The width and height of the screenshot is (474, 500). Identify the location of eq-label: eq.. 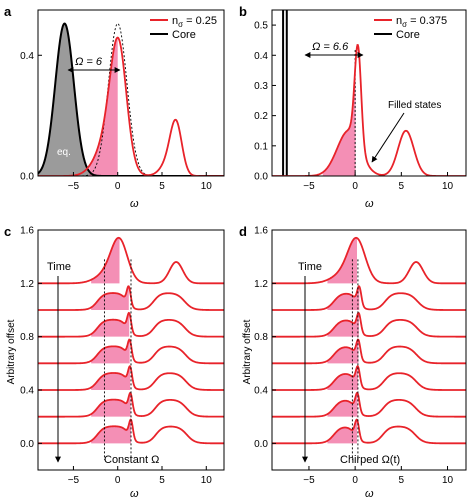
(64, 152).